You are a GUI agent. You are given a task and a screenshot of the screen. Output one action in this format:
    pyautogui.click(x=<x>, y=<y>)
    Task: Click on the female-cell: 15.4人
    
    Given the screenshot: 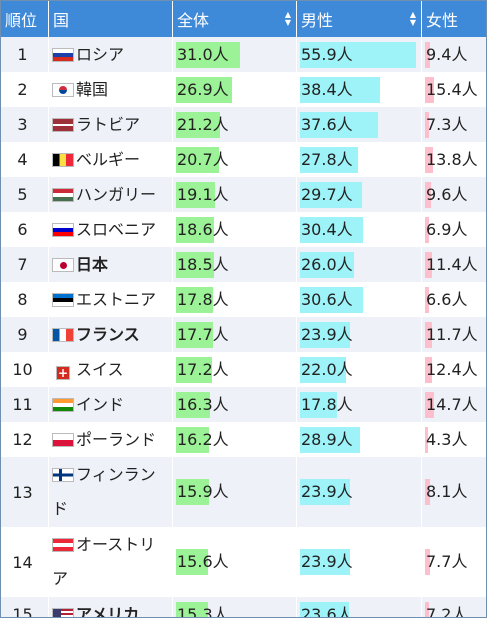 What is the action you would take?
    pyautogui.click(x=454, y=89)
    